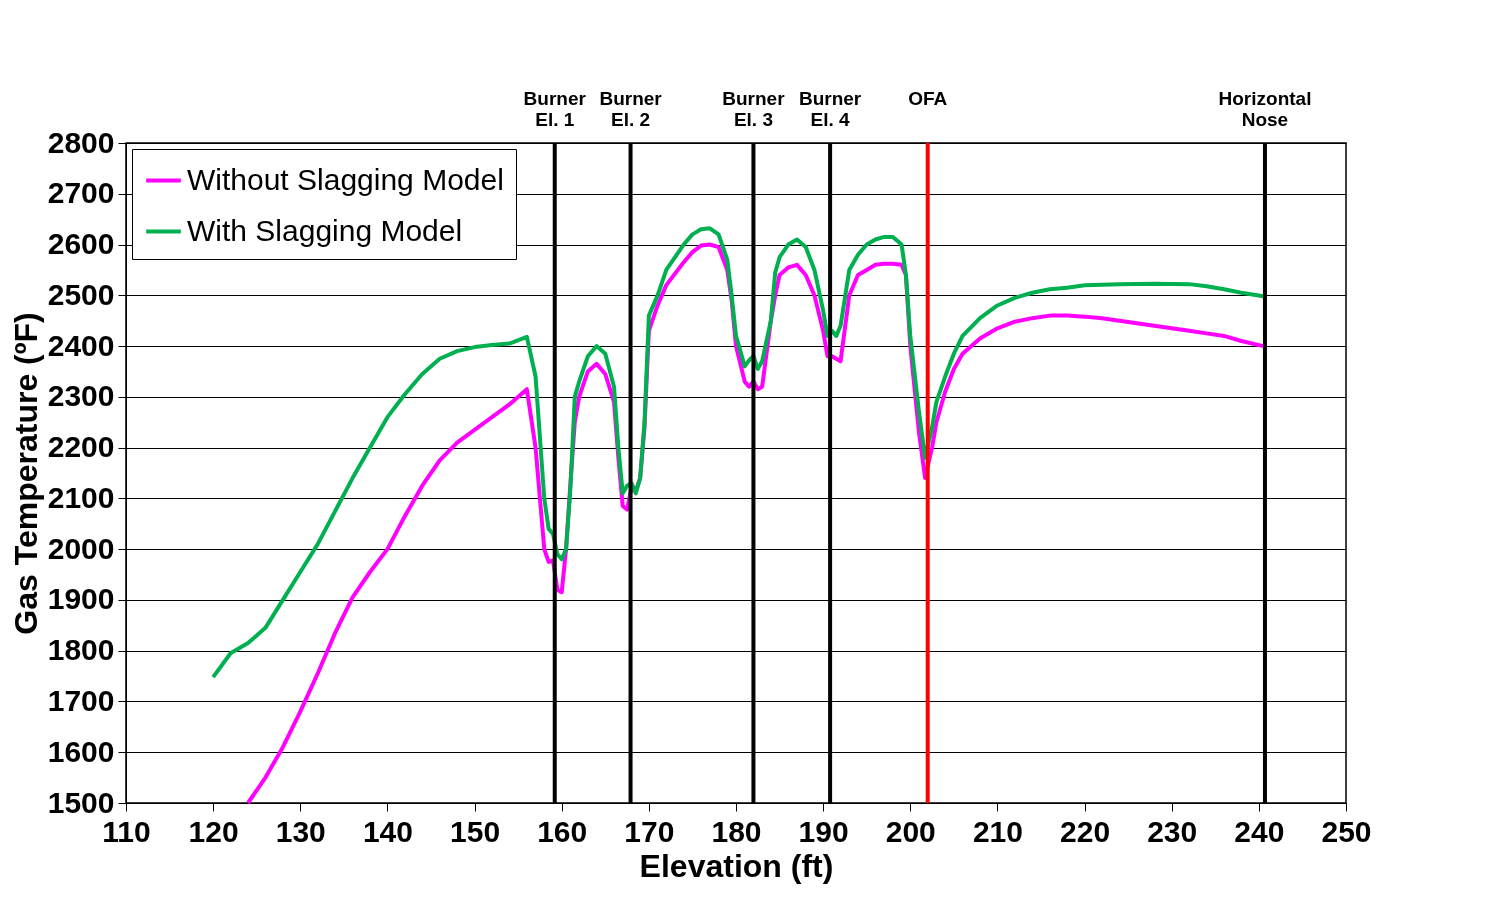 The image size is (1502, 916). I want to click on ref-line-label: Burner El. 1, so click(555, 109).